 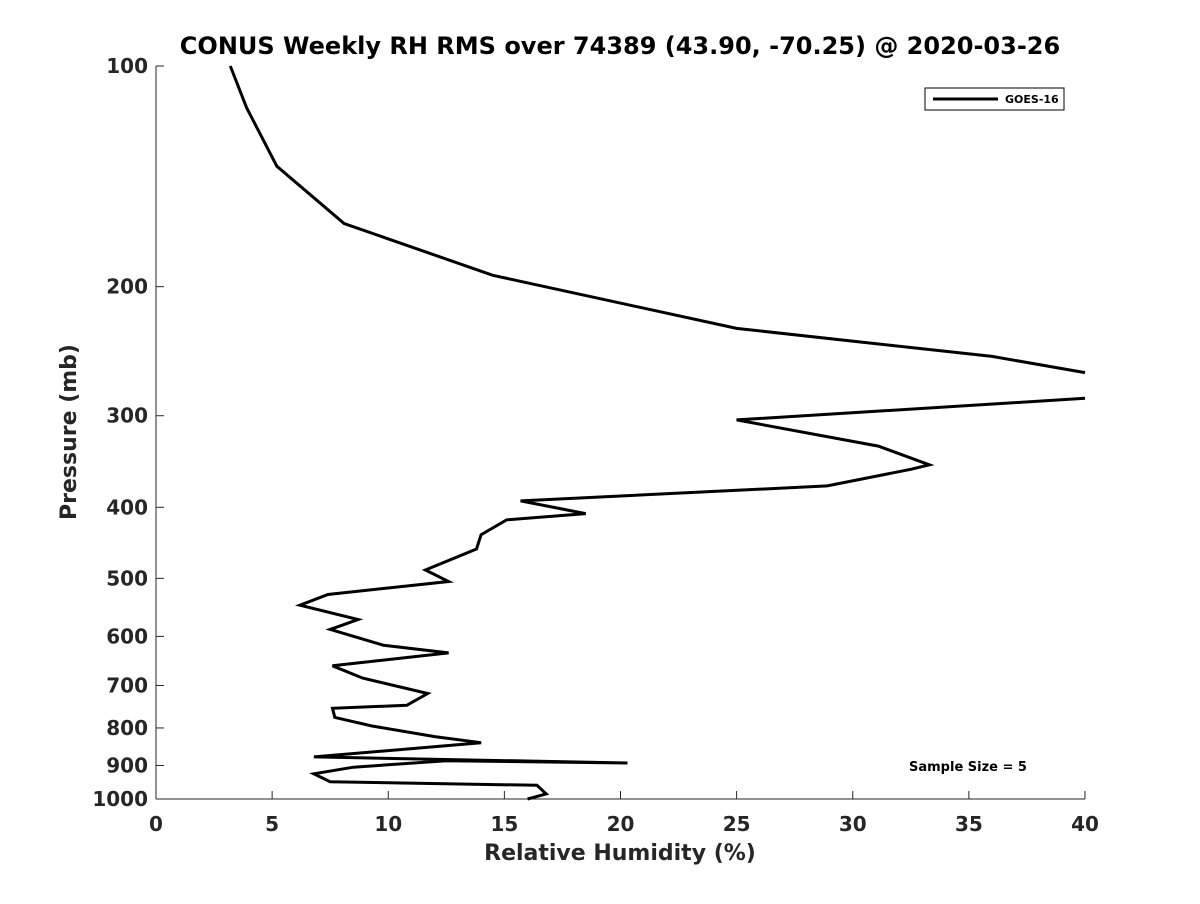 I want to click on y-tick-label: 700, so click(x=127, y=685).